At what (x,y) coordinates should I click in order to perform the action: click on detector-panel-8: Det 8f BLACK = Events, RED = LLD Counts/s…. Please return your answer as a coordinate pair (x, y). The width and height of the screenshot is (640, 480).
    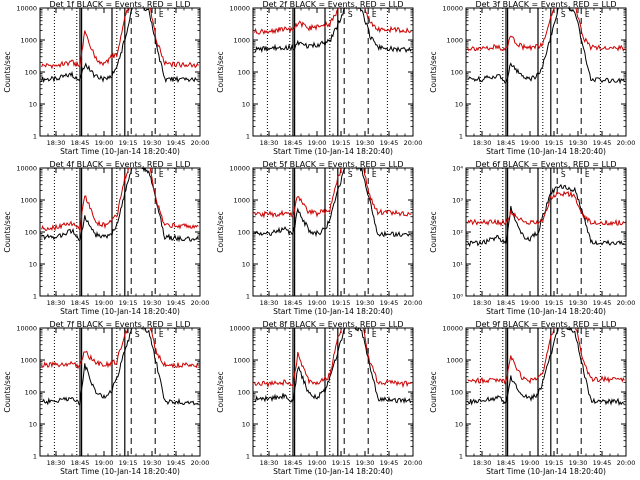
    Looking at the image, I should click on (319, 398).